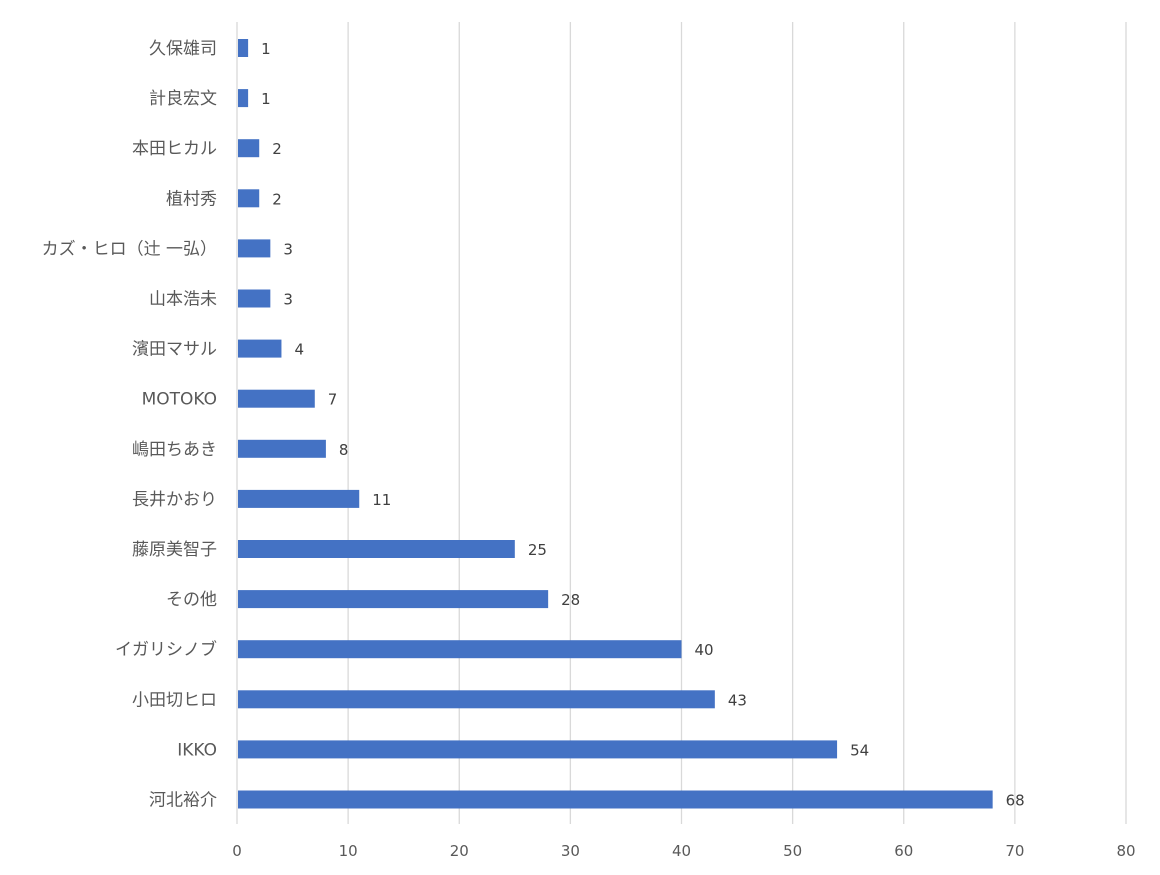 The width and height of the screenshot is (1160, 875). What do you see at coordinates (859, 750) in the screenshot?
I see `data-label-14: 54` at bounding box center [859, 750].